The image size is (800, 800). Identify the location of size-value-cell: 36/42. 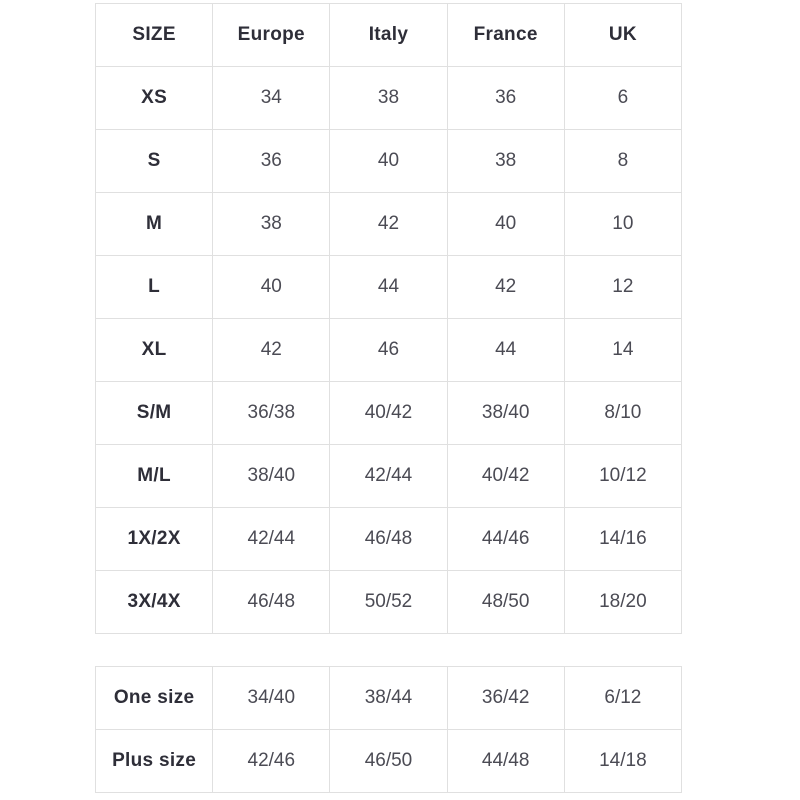
(505, 698).